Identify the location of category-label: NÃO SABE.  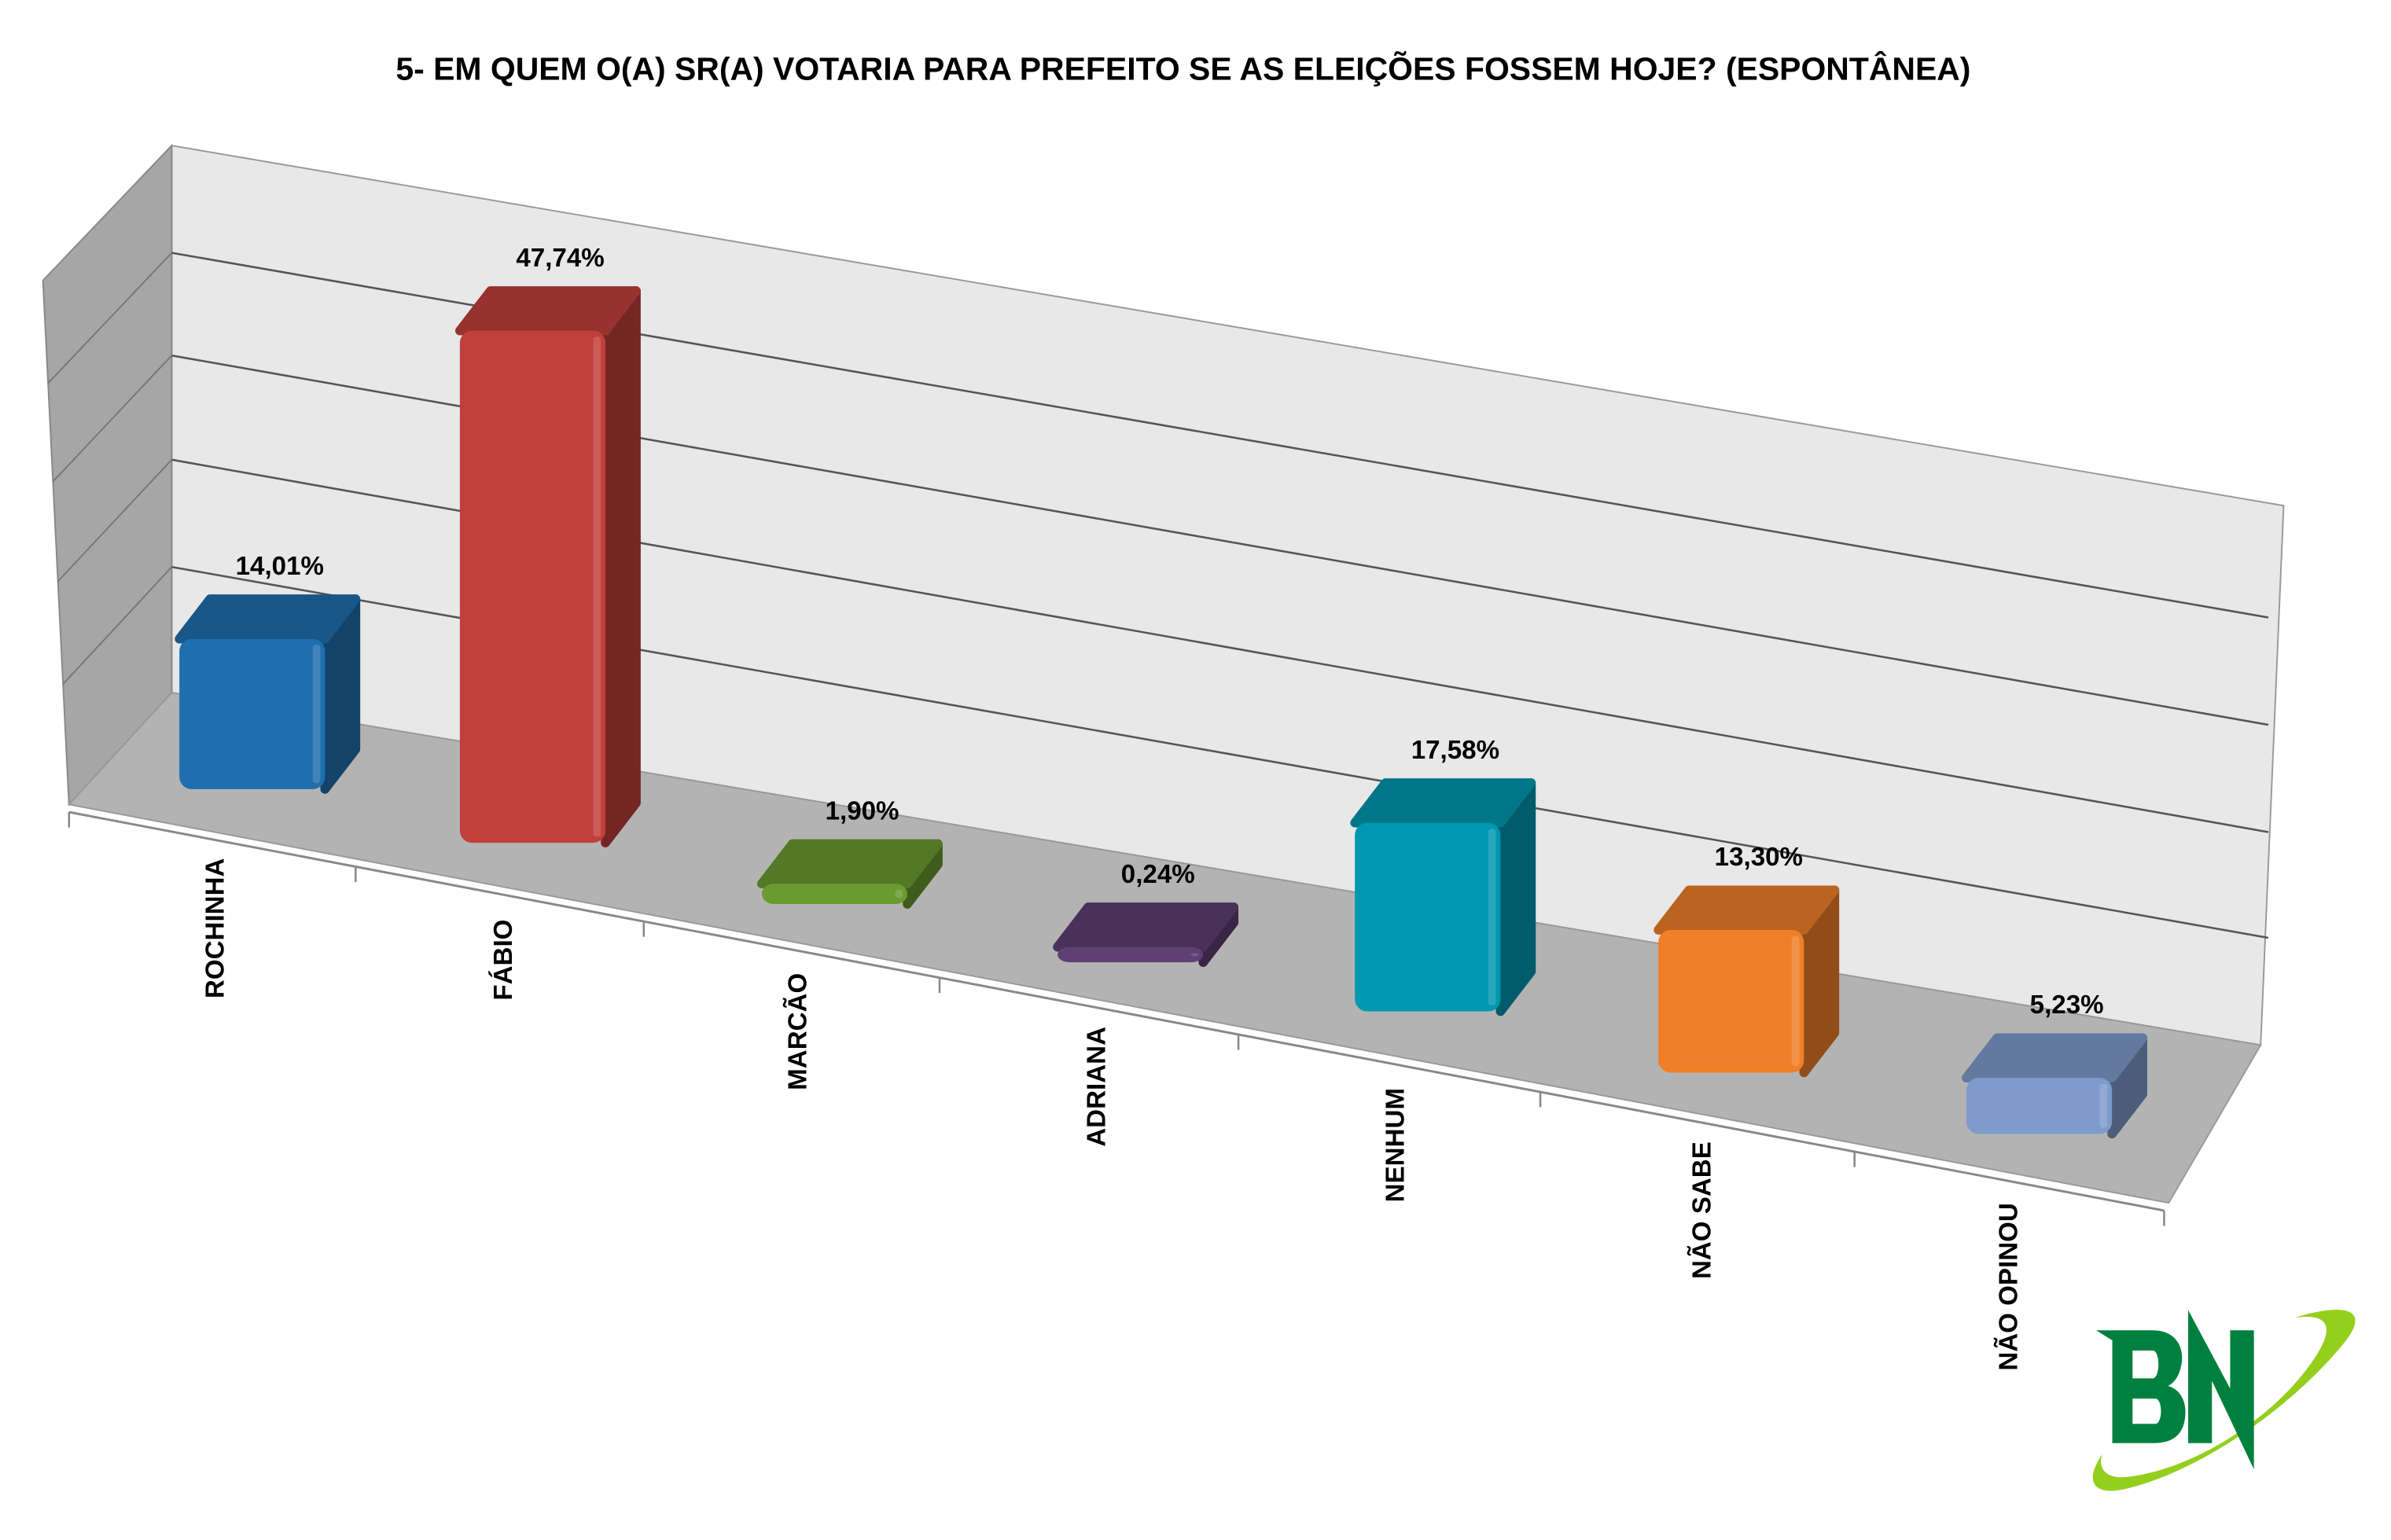
(1701, 1210).